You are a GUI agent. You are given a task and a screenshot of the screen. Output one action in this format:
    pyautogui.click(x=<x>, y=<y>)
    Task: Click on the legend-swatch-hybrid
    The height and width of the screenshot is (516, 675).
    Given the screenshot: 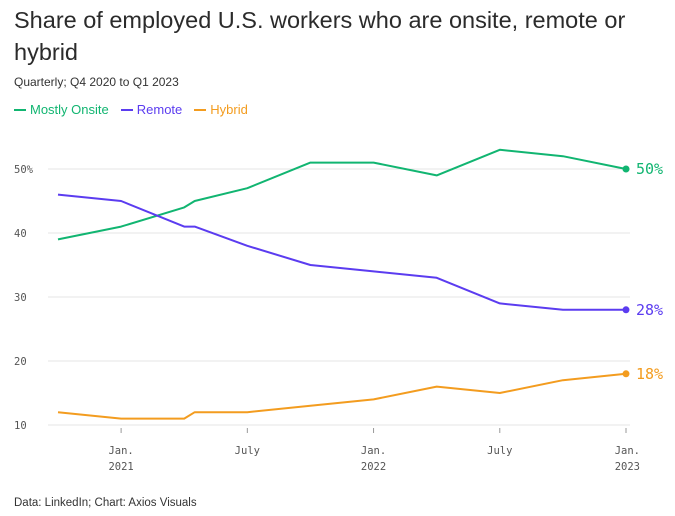 What is the action you would take?
    pyautogui.click(x=200, y=109)
    